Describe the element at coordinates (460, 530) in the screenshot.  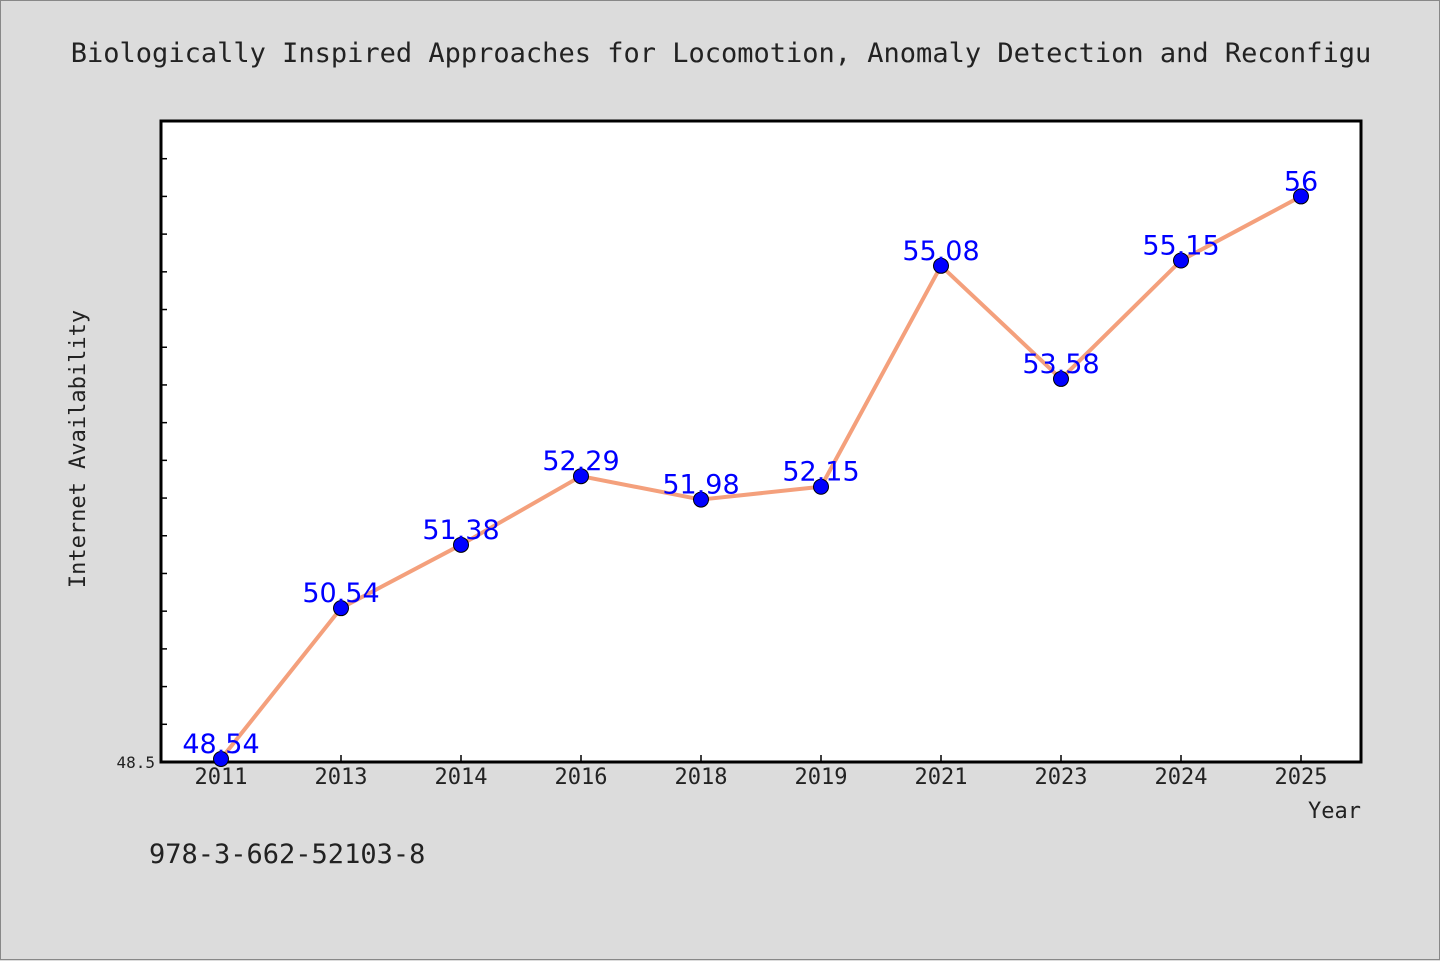
I see `data-label: 51.38` at that location.